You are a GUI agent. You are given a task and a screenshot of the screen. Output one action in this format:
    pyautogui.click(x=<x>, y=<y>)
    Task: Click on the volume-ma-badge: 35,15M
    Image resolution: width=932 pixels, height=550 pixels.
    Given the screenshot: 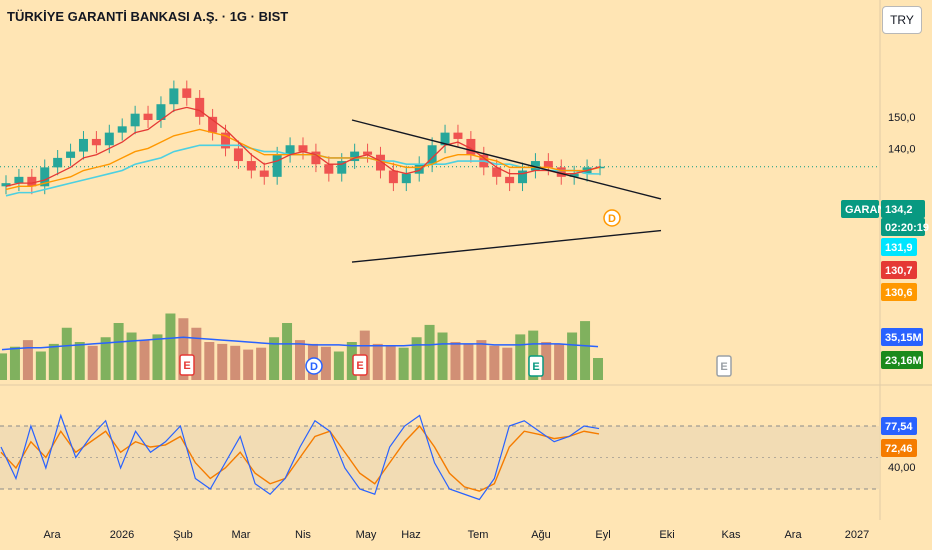 What is the action you would take?
    pyautogui.click(x=903, y=338)
    